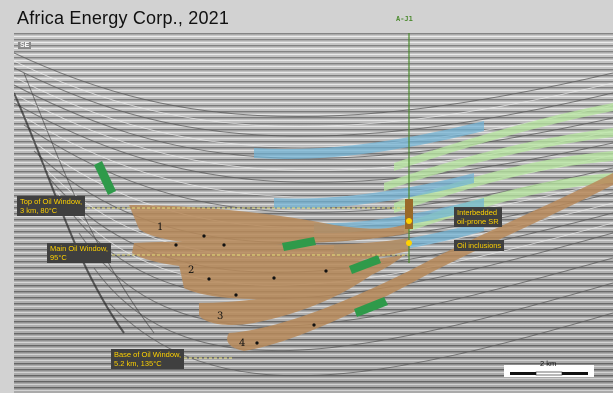 This screenshot has width=613, height=393. Describe the element at coordinates (160, 227) in the screenshot. I see `zone-label-1: 1` at that location.